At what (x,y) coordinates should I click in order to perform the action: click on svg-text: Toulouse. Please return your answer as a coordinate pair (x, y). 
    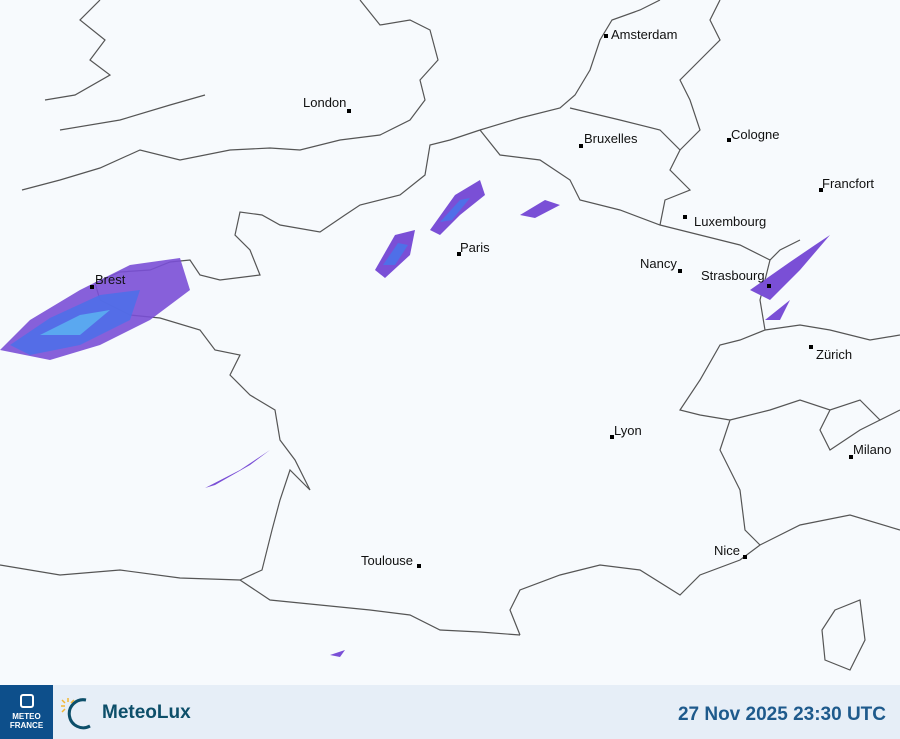
    Looking at the image, I should click on (387, 560).